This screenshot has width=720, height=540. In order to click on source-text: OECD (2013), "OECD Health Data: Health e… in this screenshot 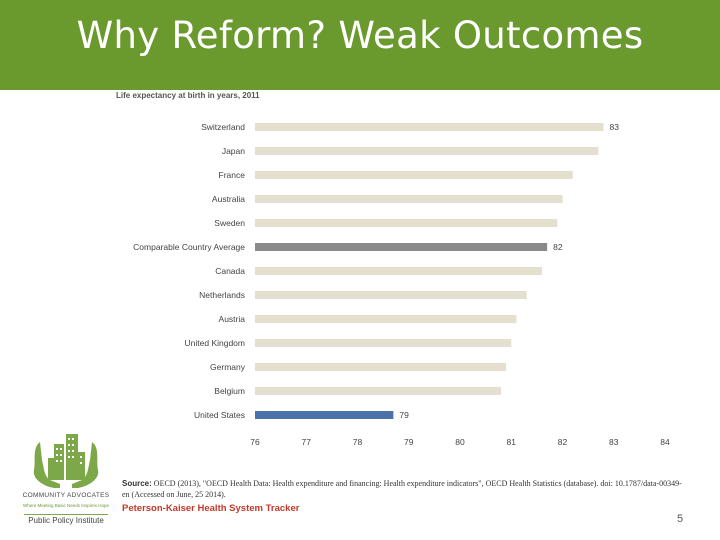, I will do `click(402, 489)`.